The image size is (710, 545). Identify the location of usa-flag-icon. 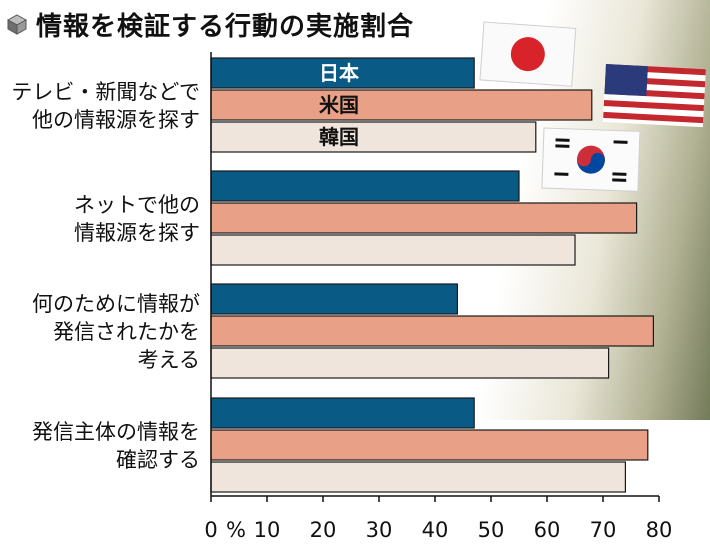
(654, 96).